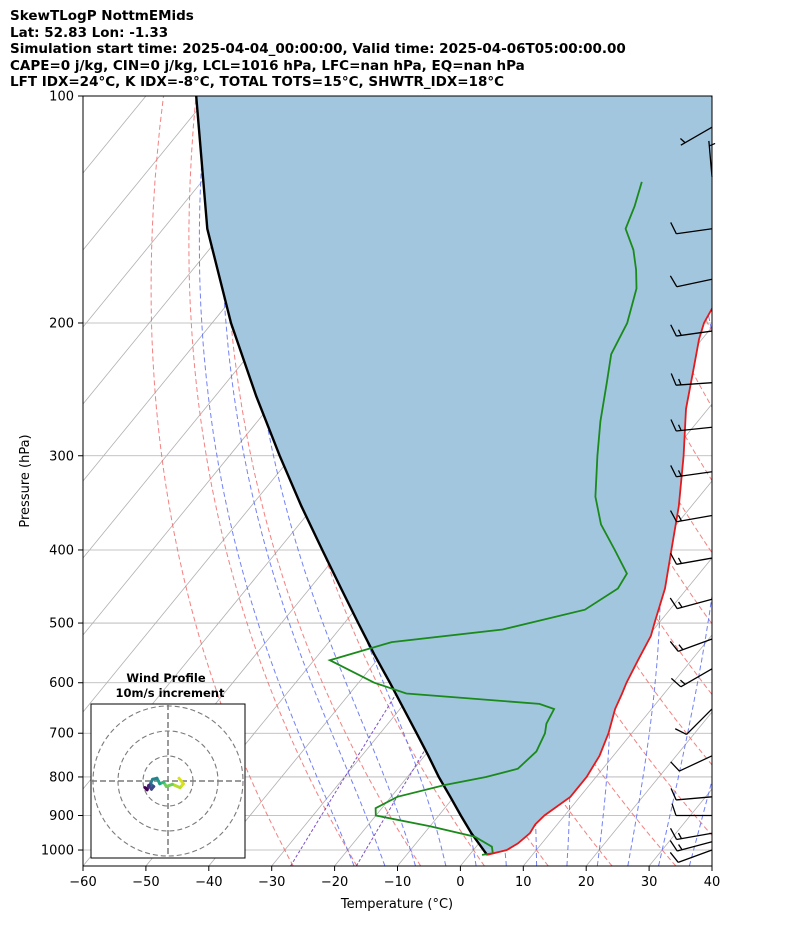  What do you see at coordinates (61, 456) in the screenshot?
I see `y-tick-label: 300` at bounding box center [61, 456].